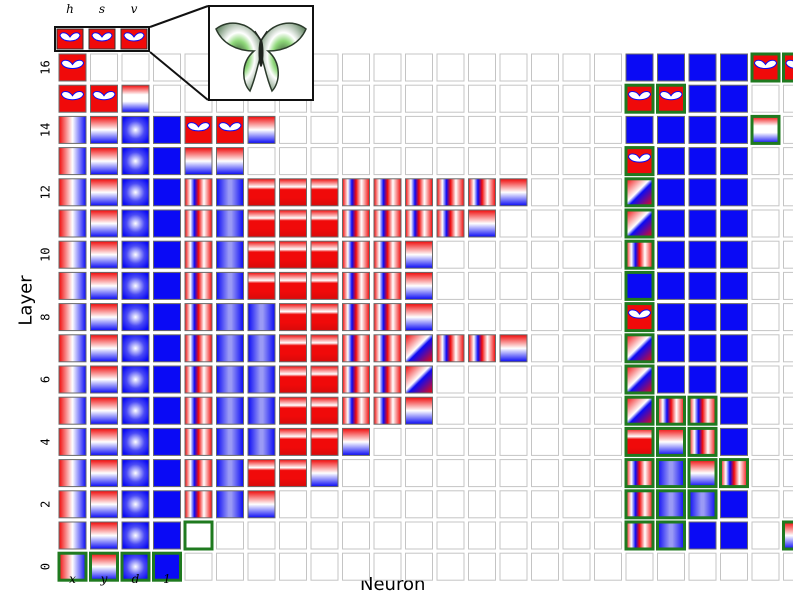 The image size is (793, 595). I want to click on layer-tick-label: 4, so click(46, 441).